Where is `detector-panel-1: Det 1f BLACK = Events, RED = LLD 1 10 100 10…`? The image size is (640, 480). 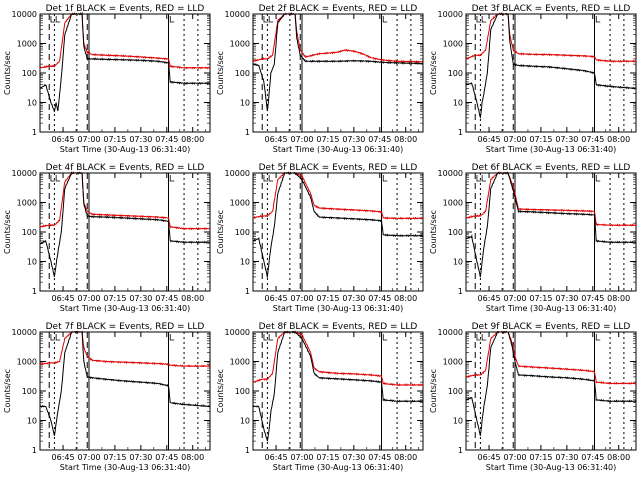 detector-panel-1: Det 1f BLACK = Events, RED = LLD 1 10 100 10… is located at coordinates (107, 79).